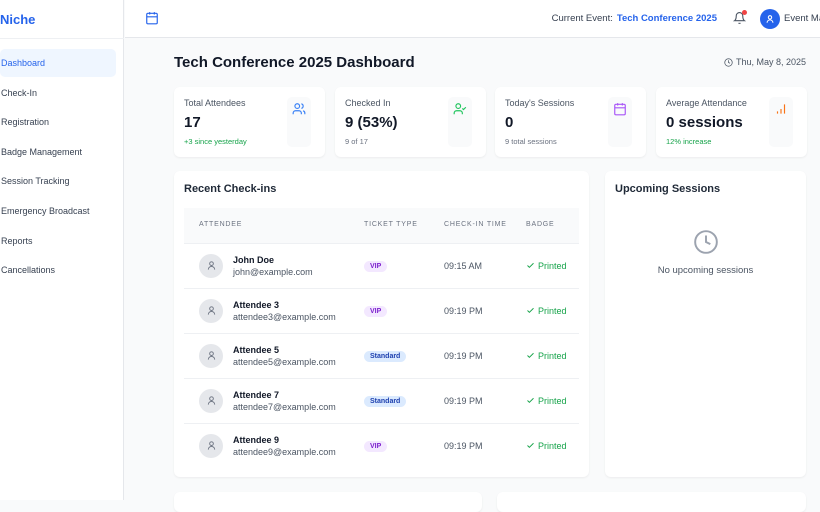 This screenshot has height=512, width=820. I want to click on sidebar-item-label: Cancellations, so click(28, 270).